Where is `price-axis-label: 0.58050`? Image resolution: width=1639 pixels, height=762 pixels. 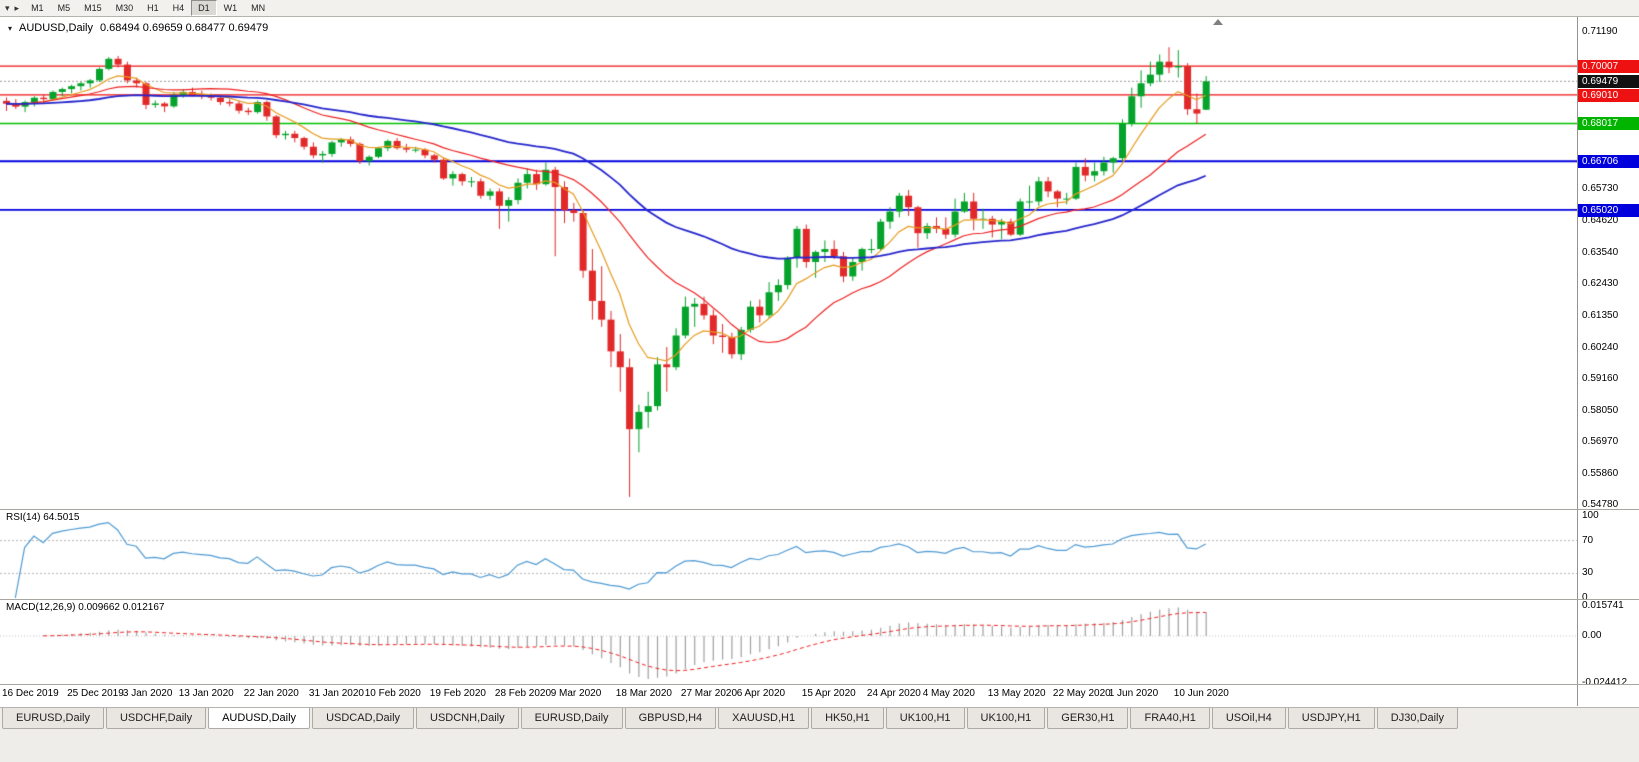 price-axis-label: 0.58050 is located at coordinates (1600, 410).